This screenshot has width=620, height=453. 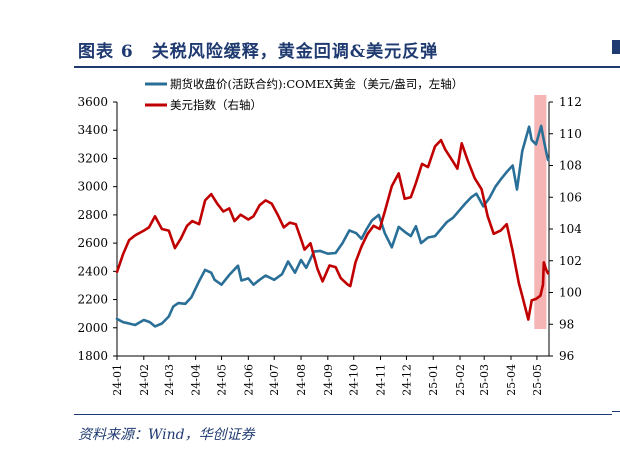 What do you see at coordinates (248, 380) in the screenshot?
I see `x-axis-tick-label: 24-06` at bounding box center [248, 380].